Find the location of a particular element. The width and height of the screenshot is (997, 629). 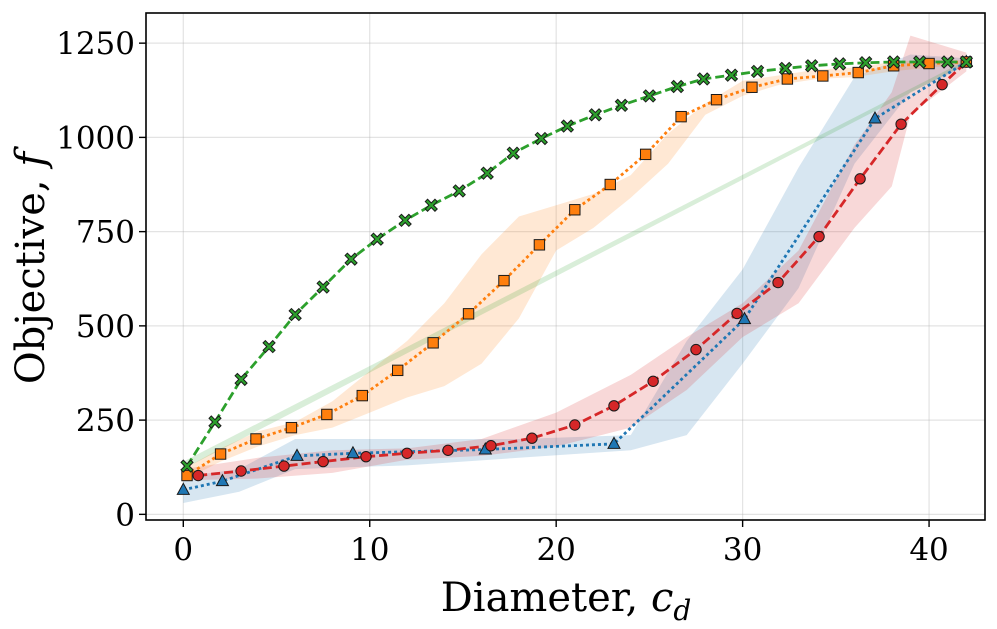

x-axis-label-subscript: d is located at coordinates (682, 610).